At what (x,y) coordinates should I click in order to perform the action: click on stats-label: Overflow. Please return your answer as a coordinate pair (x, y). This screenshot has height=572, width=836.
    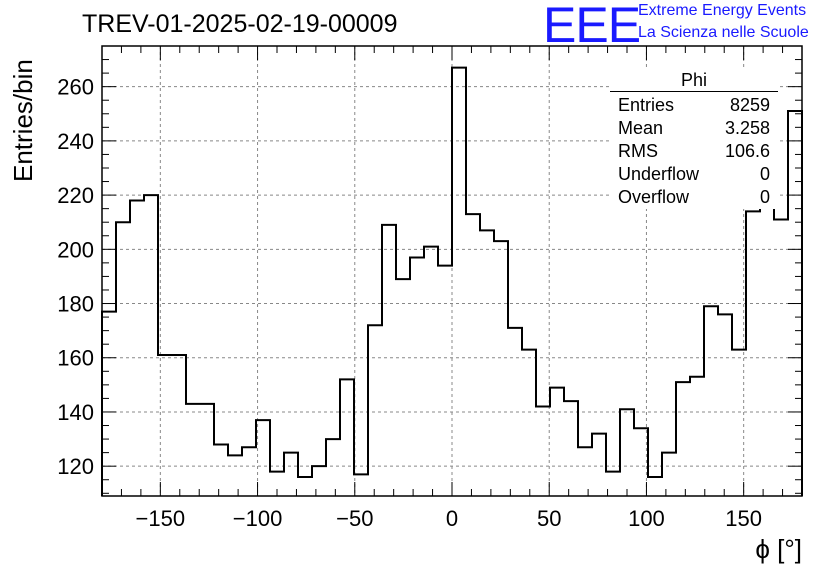
    Looking at the image, I should click on (654, 197).